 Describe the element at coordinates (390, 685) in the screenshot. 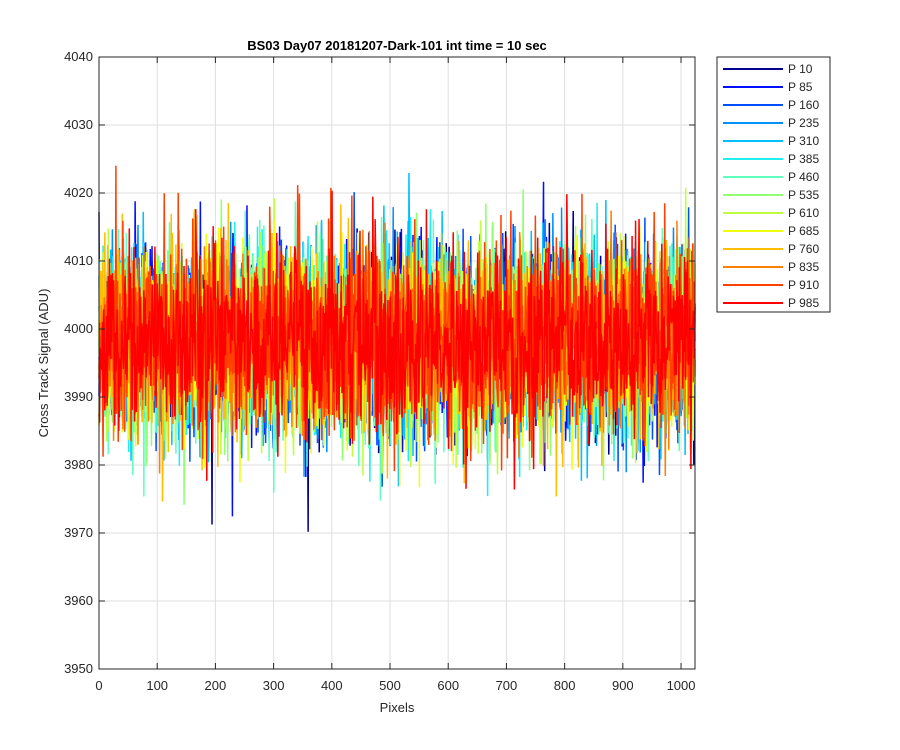

I see `x-tick-label: 500` at that location.